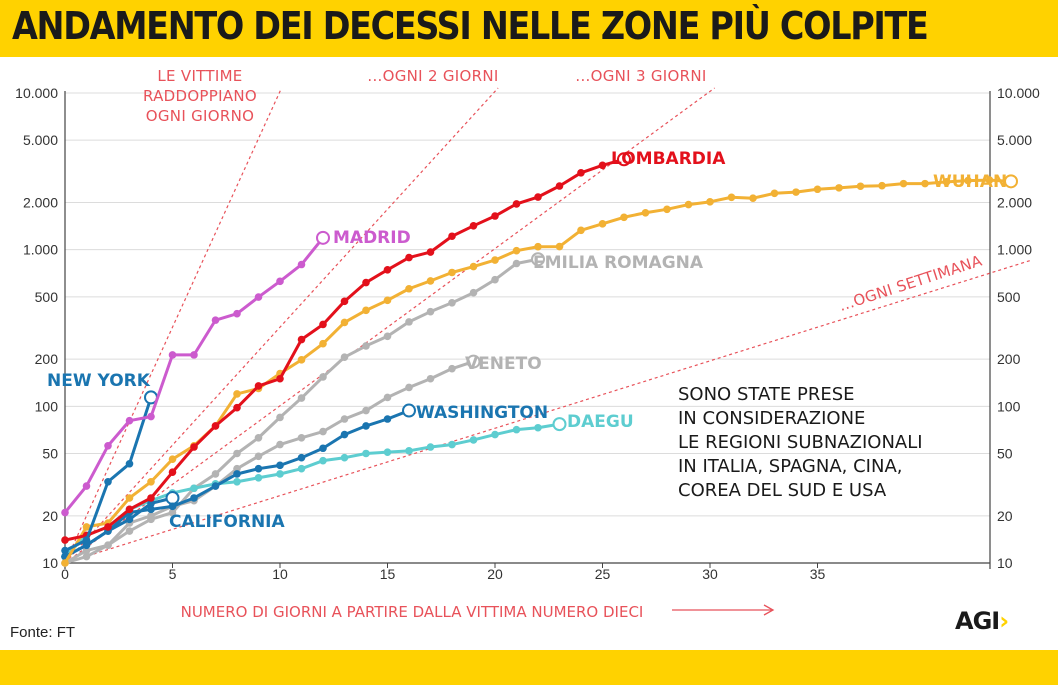 The image size is (1058, 685). I want to click on series-madrid: MADRID, so click(236, 372).